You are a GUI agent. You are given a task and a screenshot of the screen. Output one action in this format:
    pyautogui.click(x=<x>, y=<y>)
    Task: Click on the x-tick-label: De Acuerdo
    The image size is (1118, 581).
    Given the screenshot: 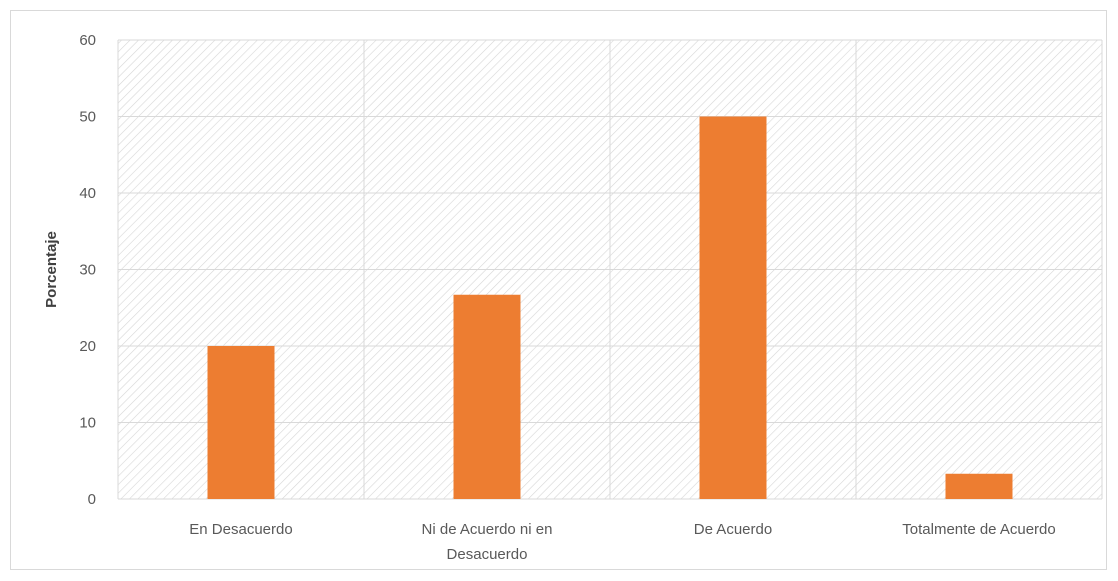 What is the action you would take?
    pyautogui.click(x=733, y=529)
    